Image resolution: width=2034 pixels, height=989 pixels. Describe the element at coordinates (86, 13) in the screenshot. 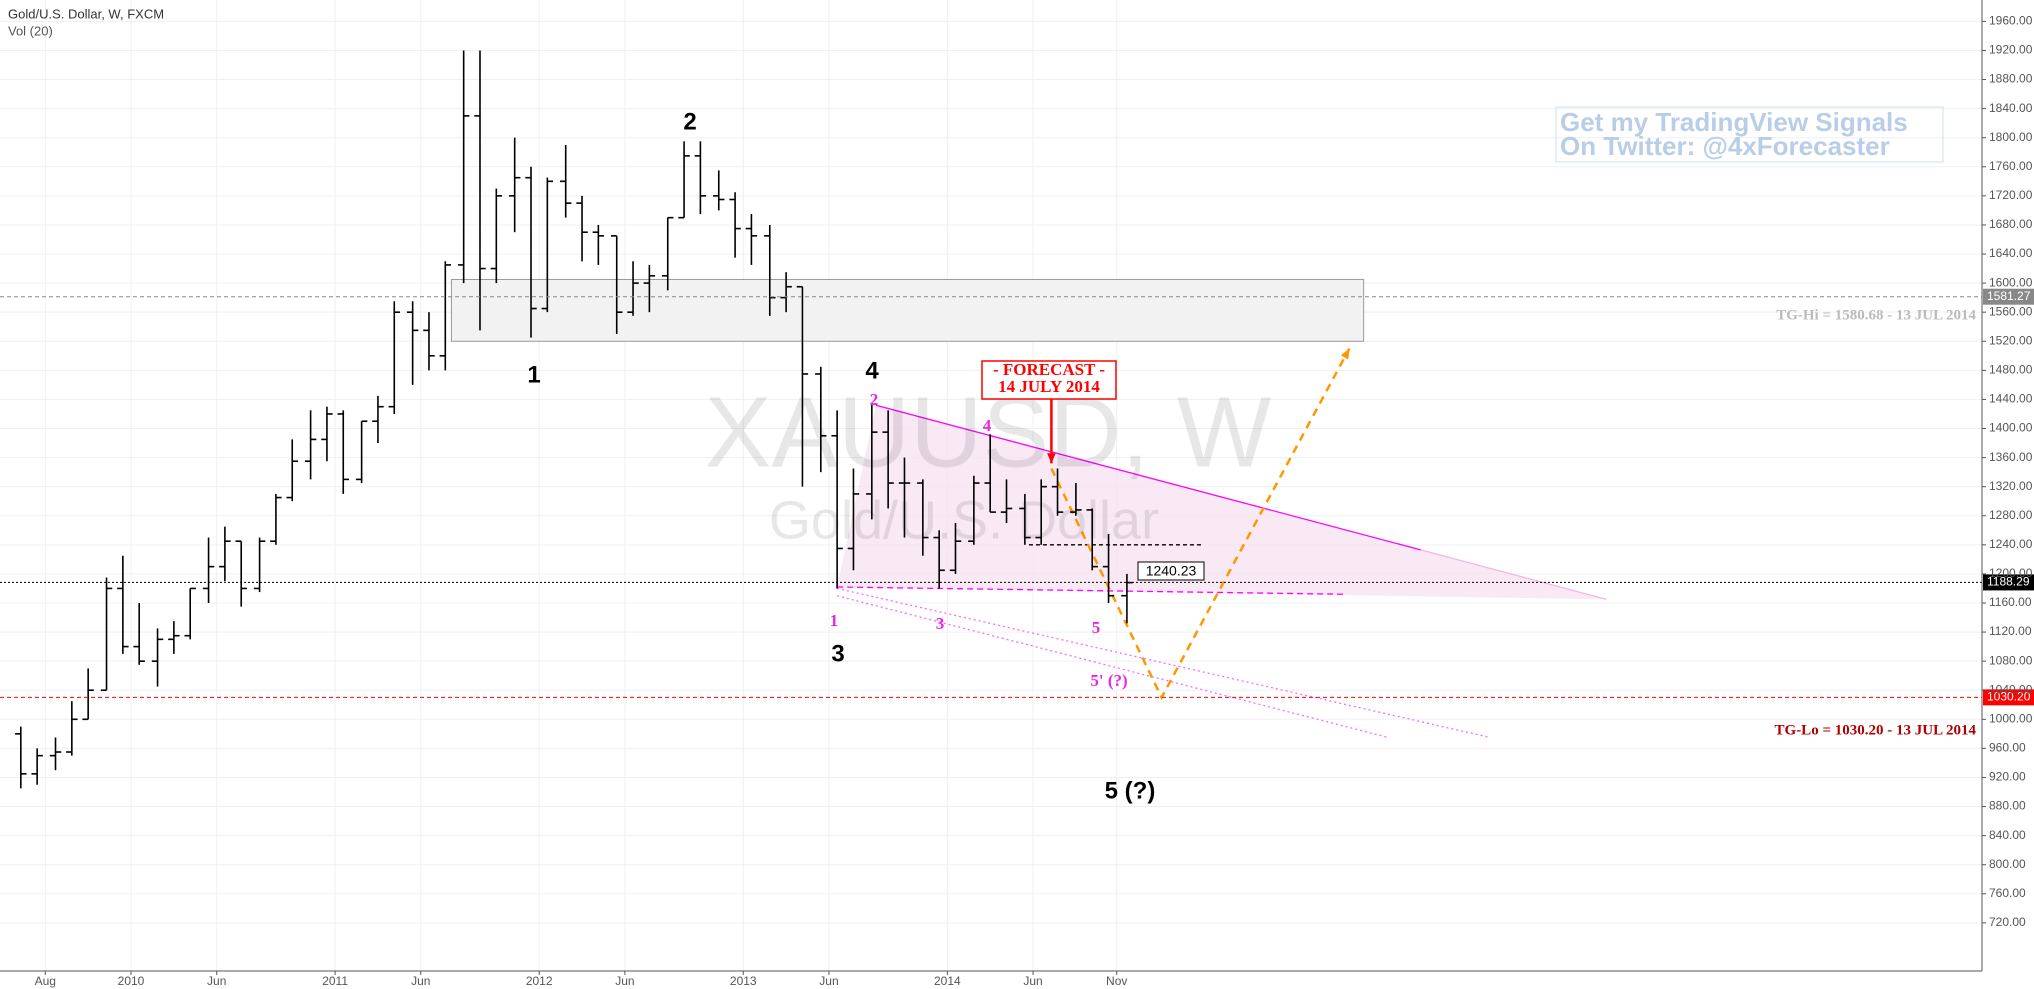

I see `chart-title: Gold/U.S. Dollar, W, FXCM` at that location.